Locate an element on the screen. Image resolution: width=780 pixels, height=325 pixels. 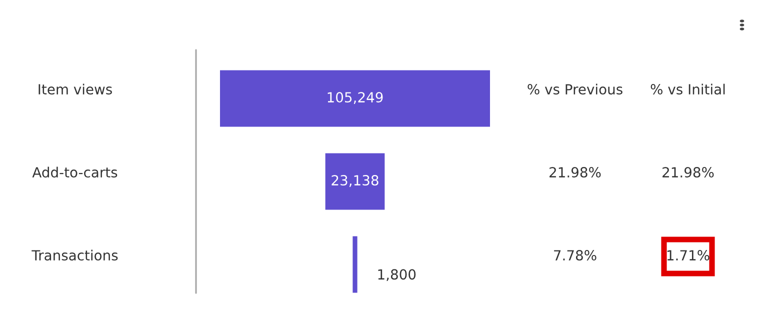
text: 7.78% is located at coordinates (575, 255).